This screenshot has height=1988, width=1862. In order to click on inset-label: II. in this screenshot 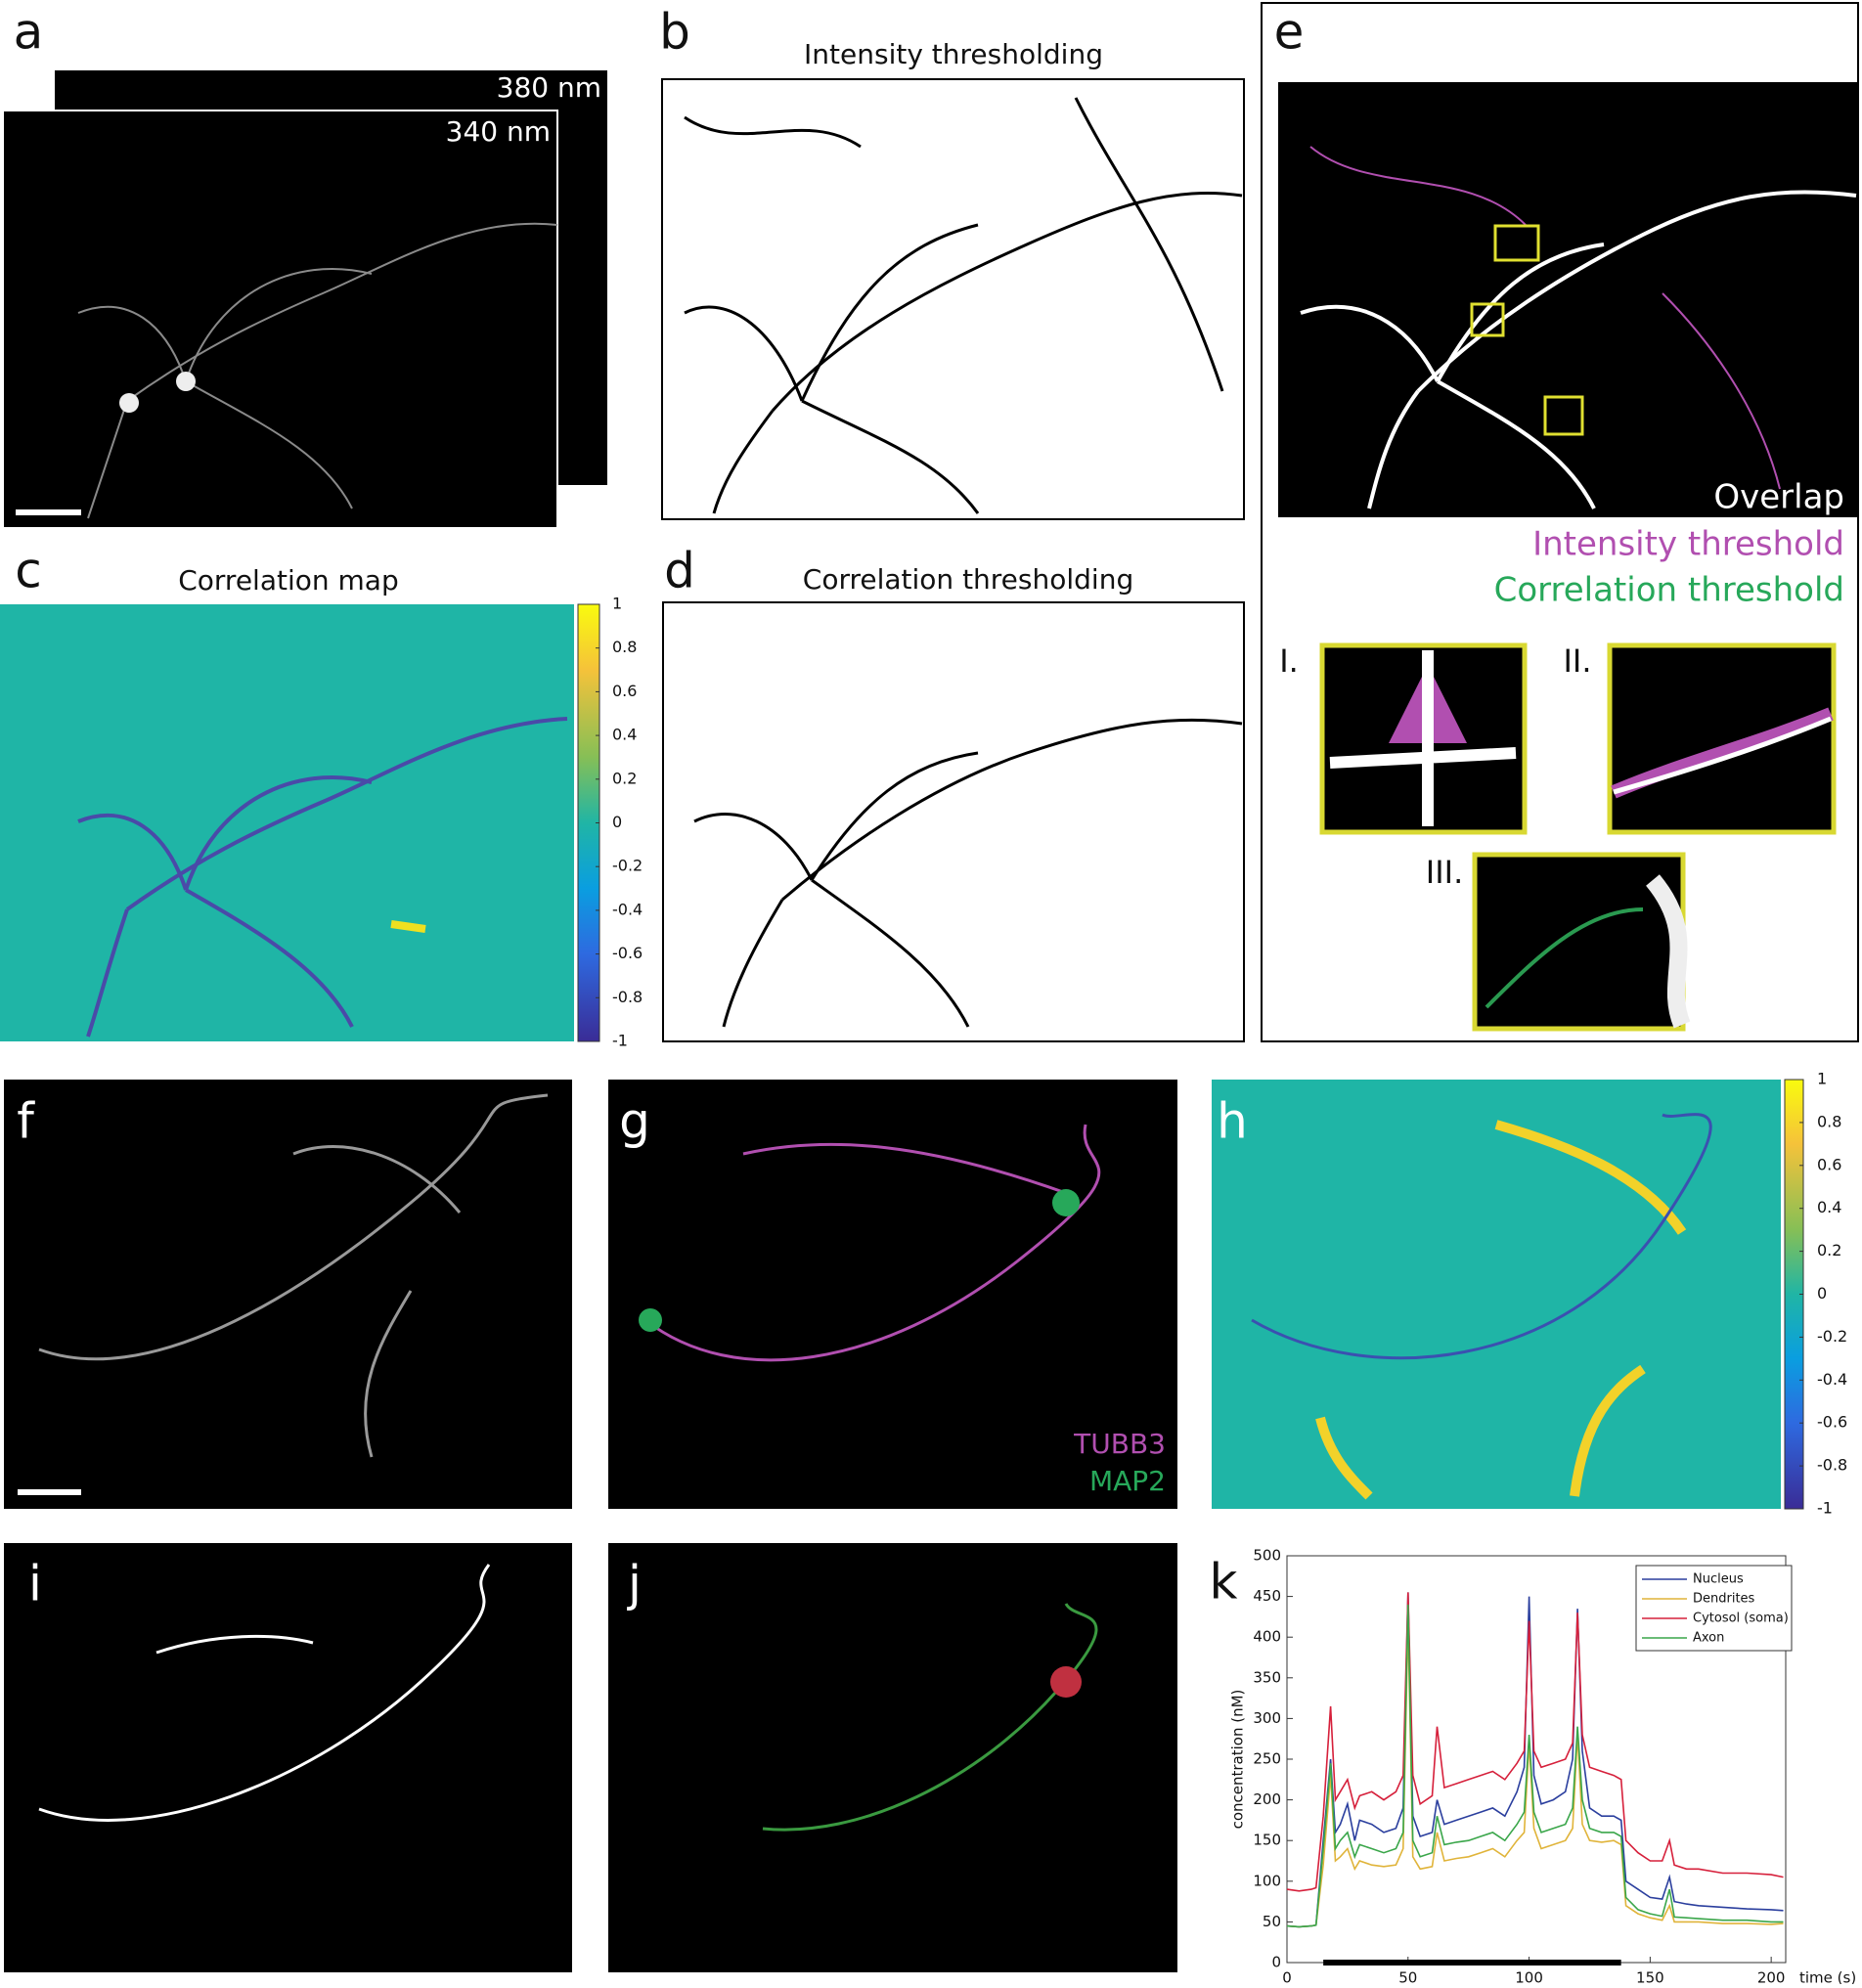, I will do `click(1577, 661)`.